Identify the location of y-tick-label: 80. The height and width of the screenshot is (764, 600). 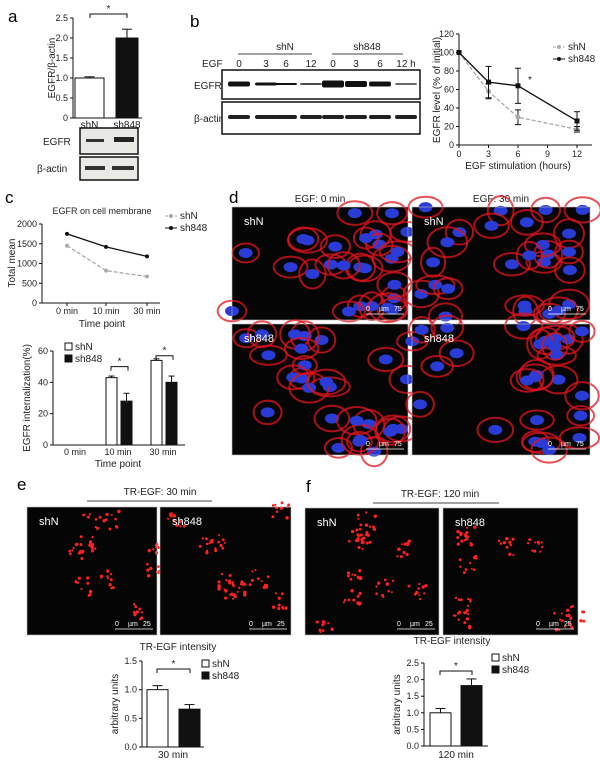
(449, 71).